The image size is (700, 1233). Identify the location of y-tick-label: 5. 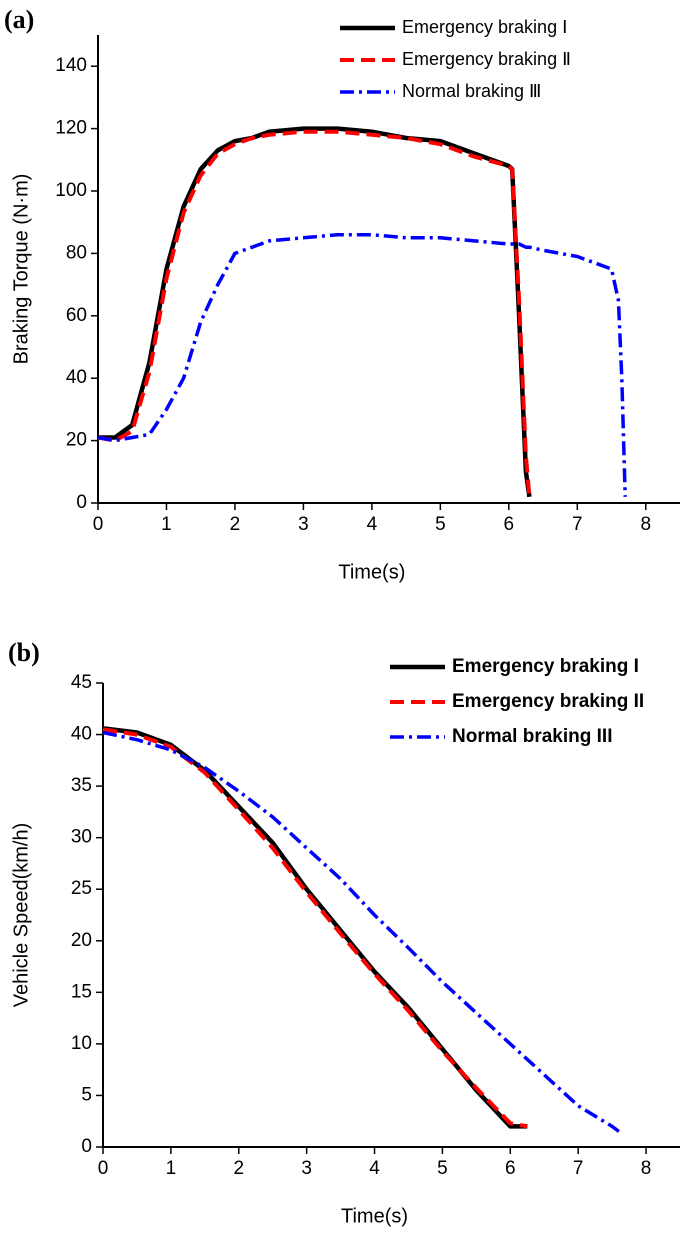
(86, 1094).